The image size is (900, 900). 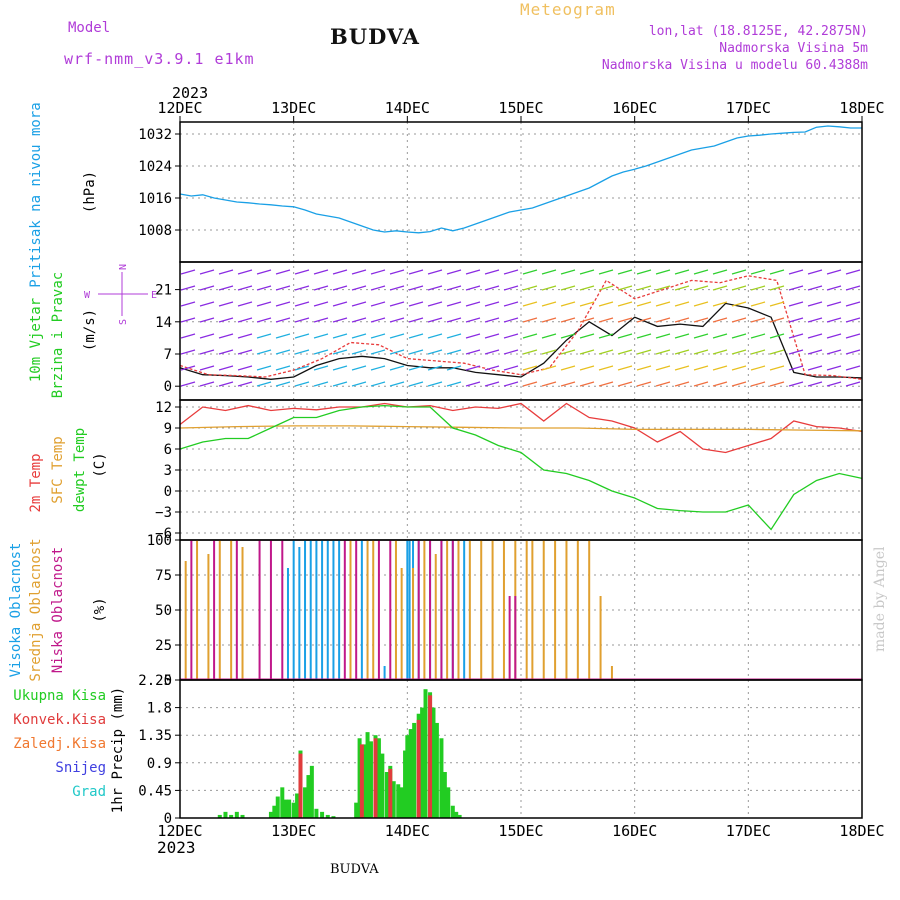 What do you see at coordinates (118, 750) in the screenshot?
I see `precip-ylabel: 1hr Precip (mm)` at bounding box center [118, 750].